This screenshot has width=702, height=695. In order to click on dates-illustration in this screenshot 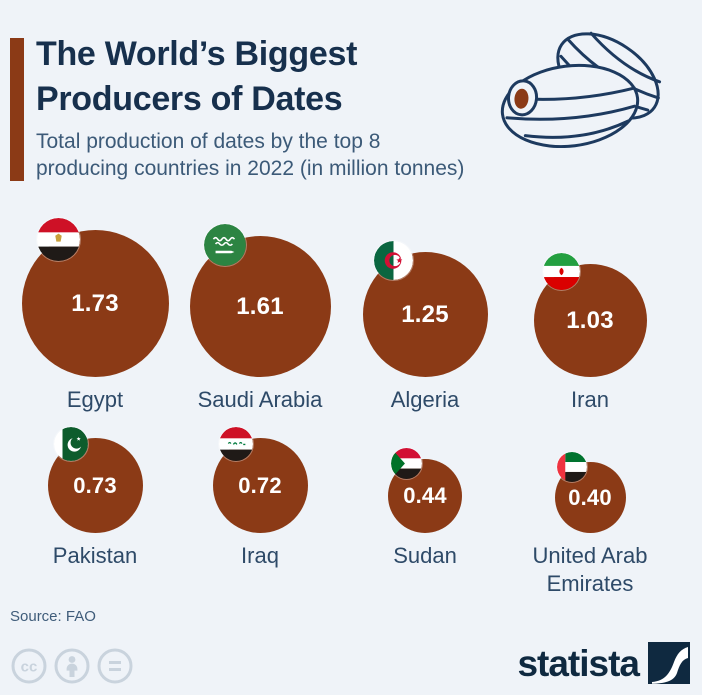, I will do `click(581, 89)`.